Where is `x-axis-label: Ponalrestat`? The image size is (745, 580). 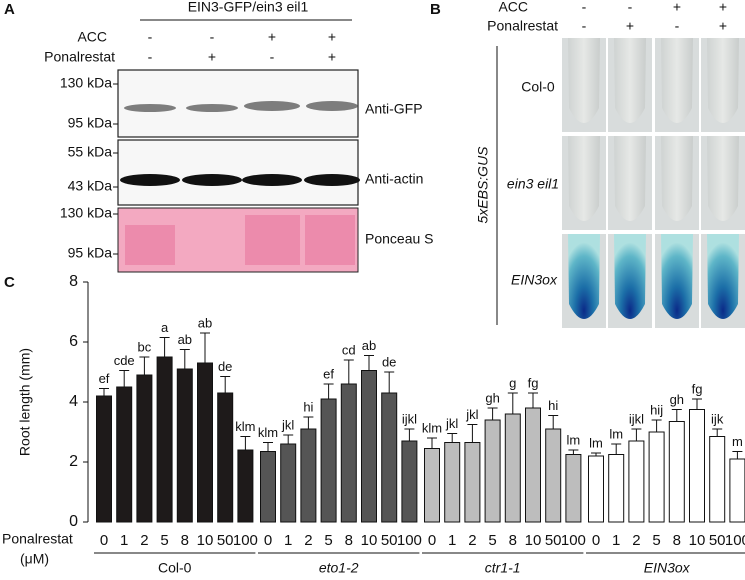
x-axis-label: Ponalrestat is located at coordinates (37, 539).